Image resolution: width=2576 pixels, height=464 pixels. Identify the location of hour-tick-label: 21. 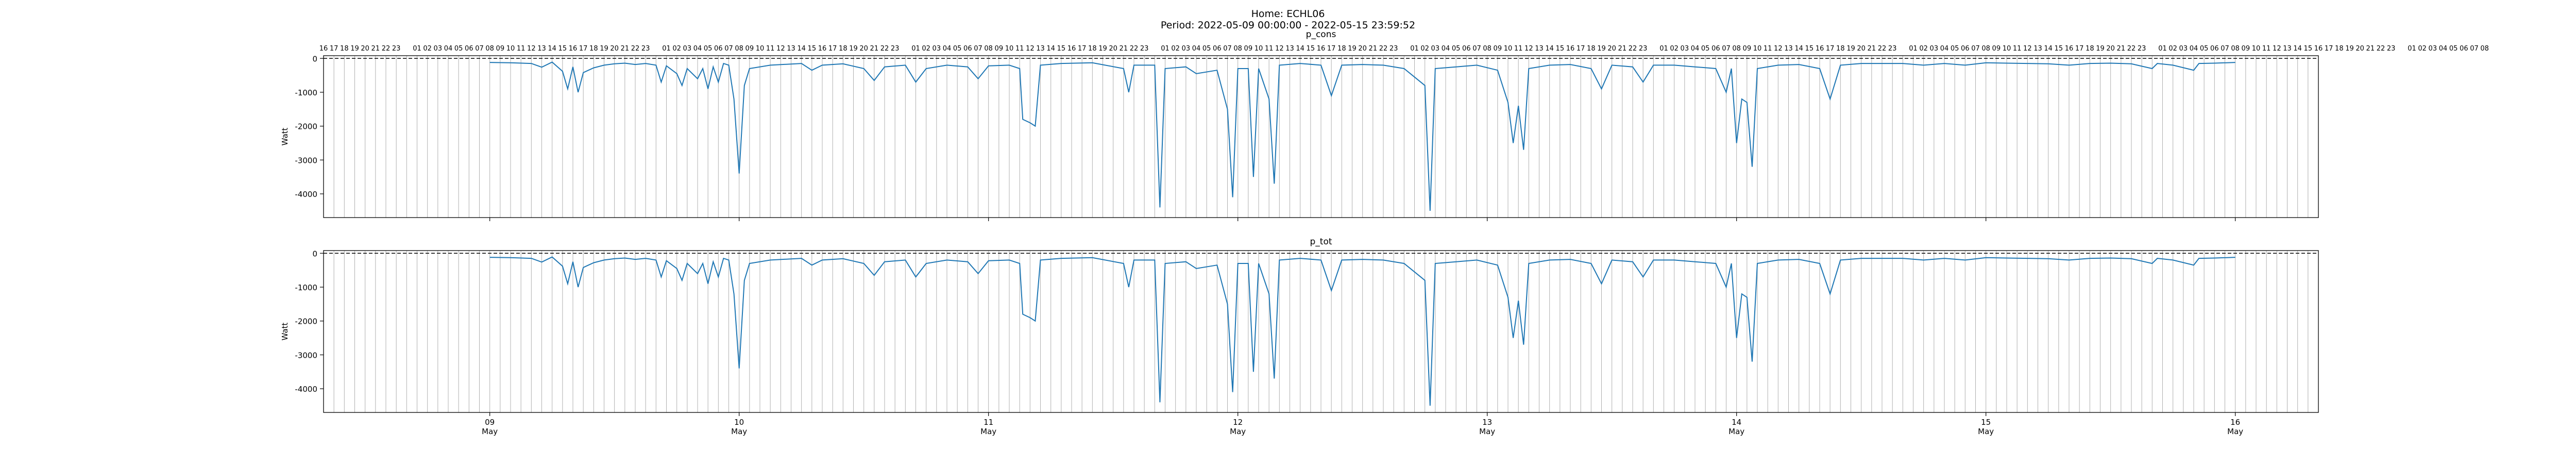
(1124, 49).